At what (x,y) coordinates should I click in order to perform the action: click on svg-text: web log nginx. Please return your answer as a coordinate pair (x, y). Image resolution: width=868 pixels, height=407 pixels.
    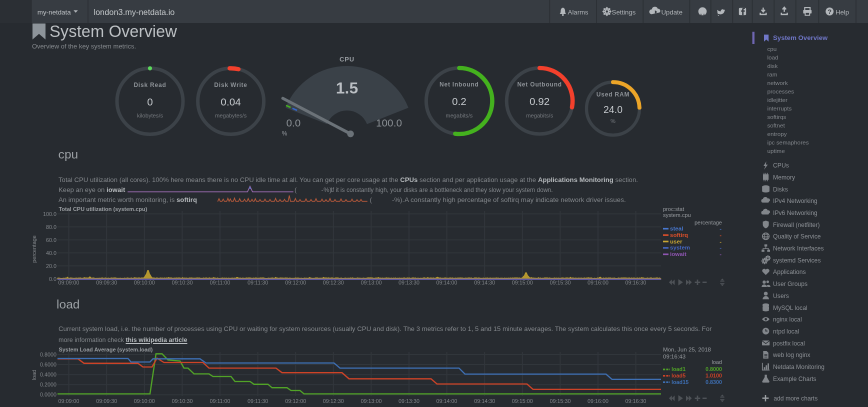
    Looking at the image, I should click on (791, 355).